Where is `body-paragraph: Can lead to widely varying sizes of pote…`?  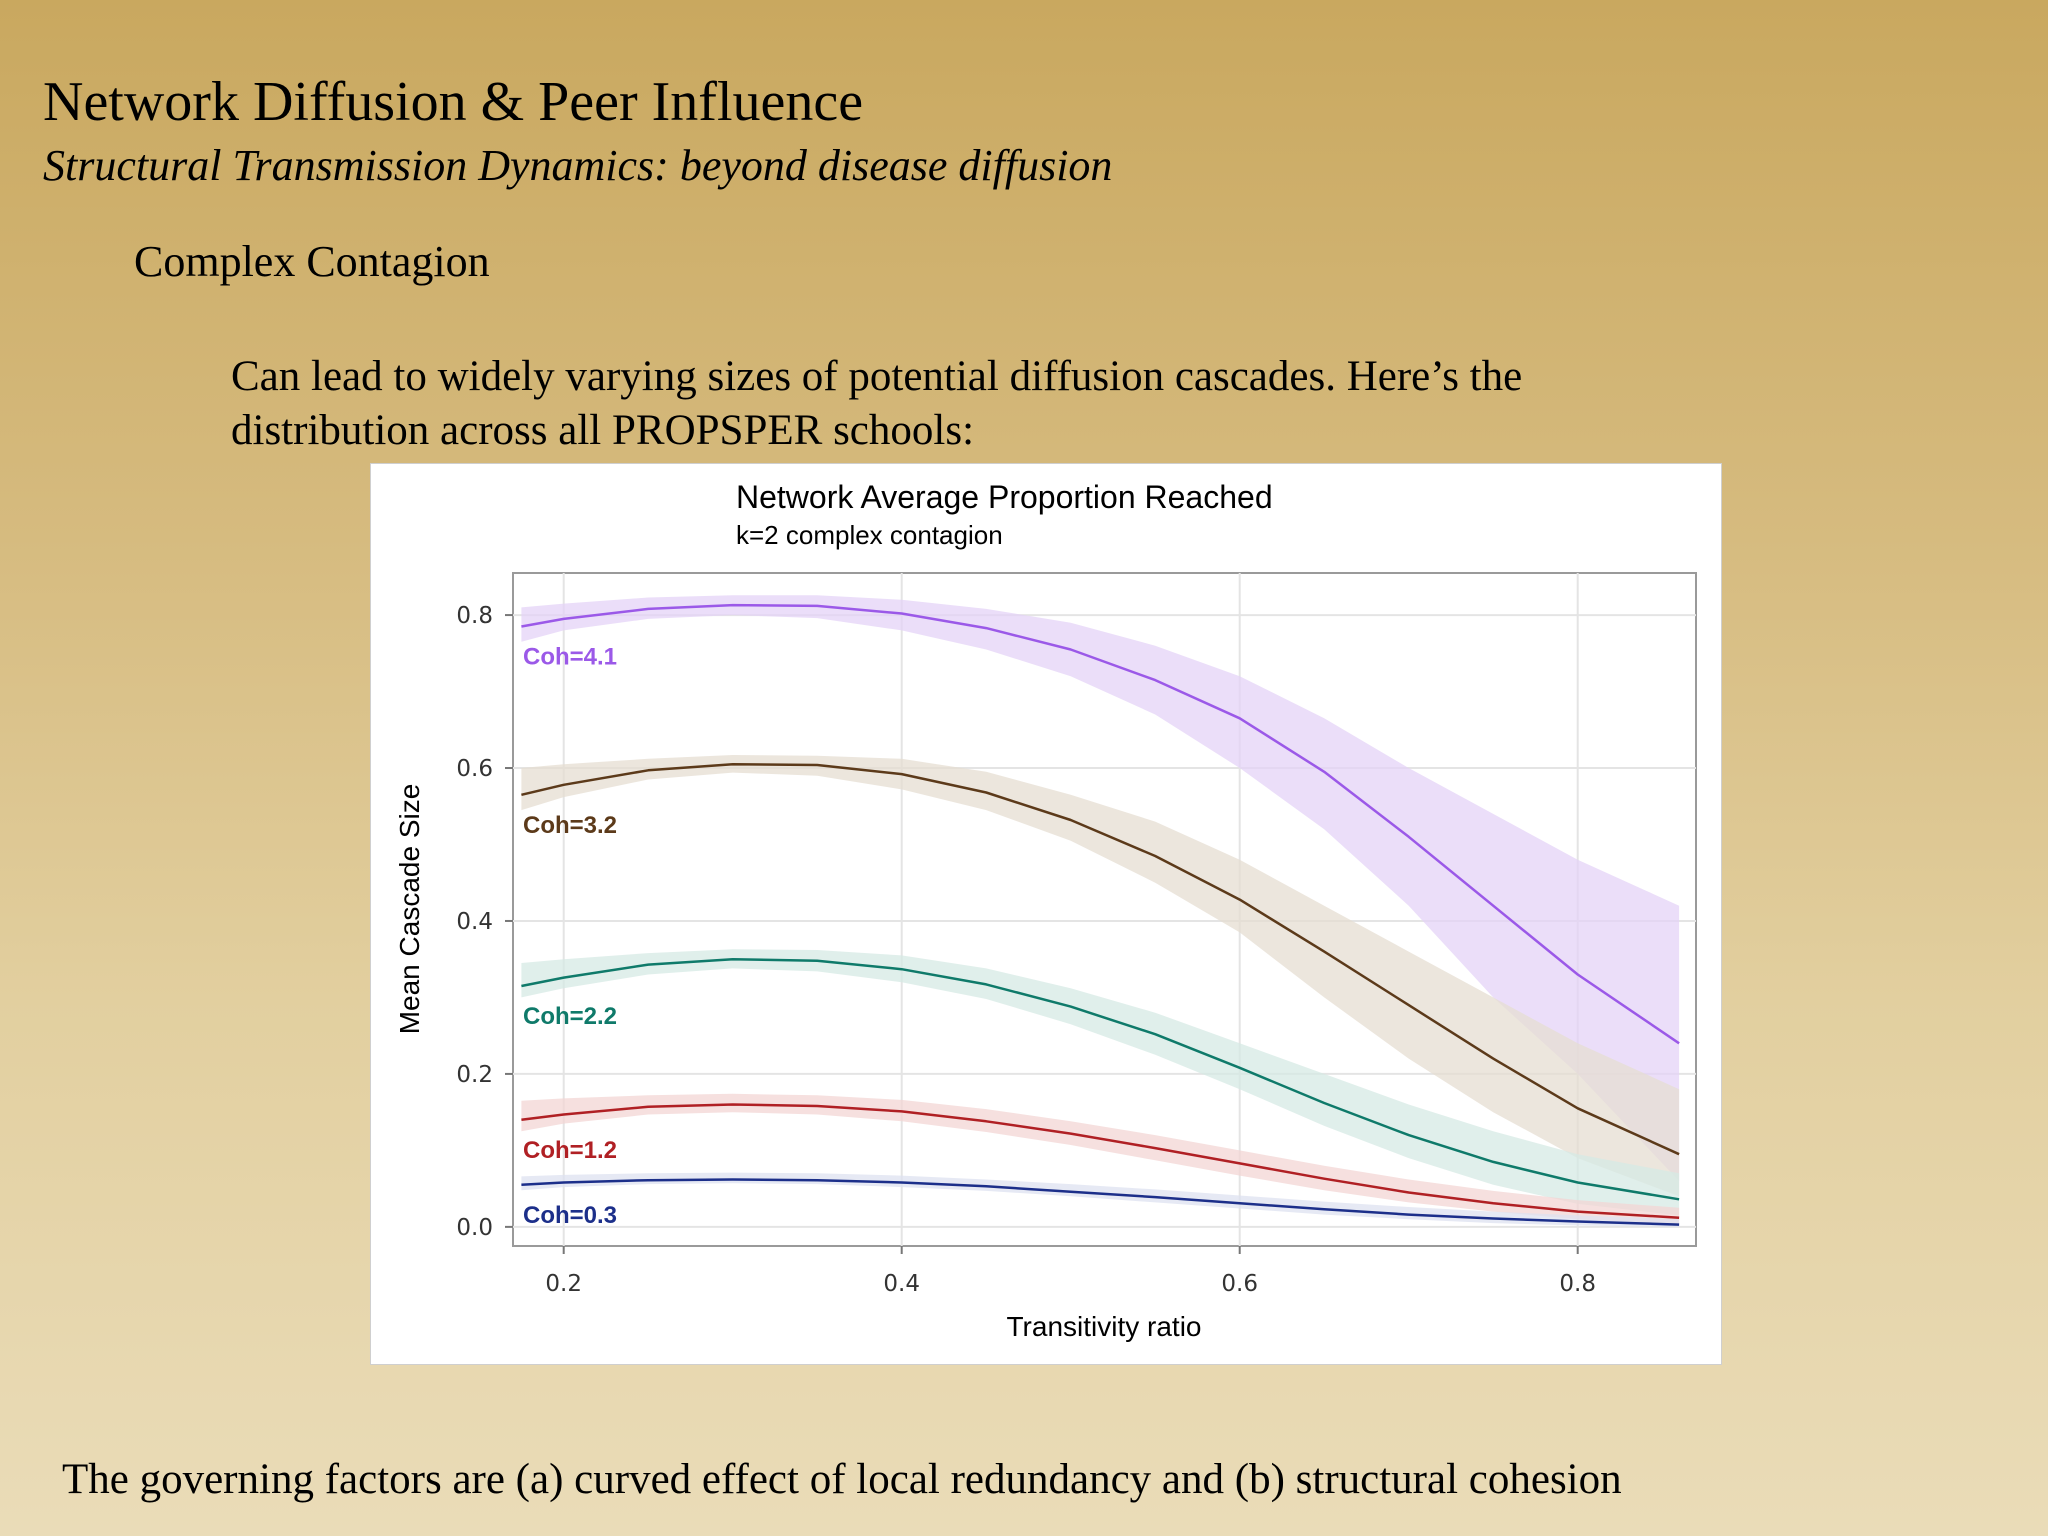
body-paragraph: Can lead to widely varying sizes of pote… is located at coordinates (877, 403).